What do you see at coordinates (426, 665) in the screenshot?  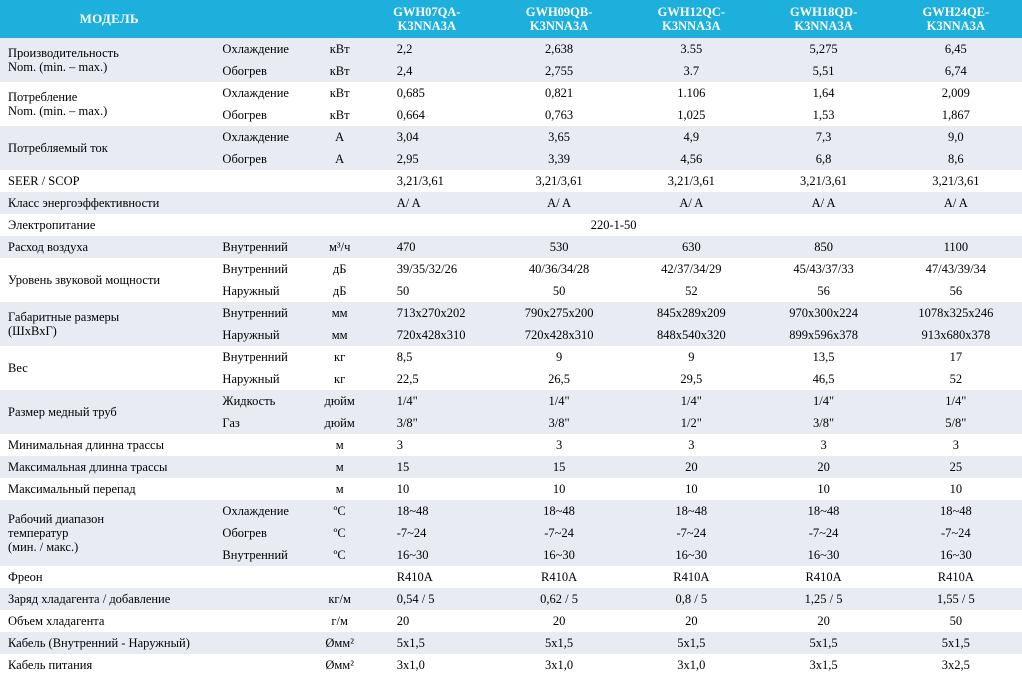 I see `value-cell: 3x1,0` at bounding box center [426, 665].